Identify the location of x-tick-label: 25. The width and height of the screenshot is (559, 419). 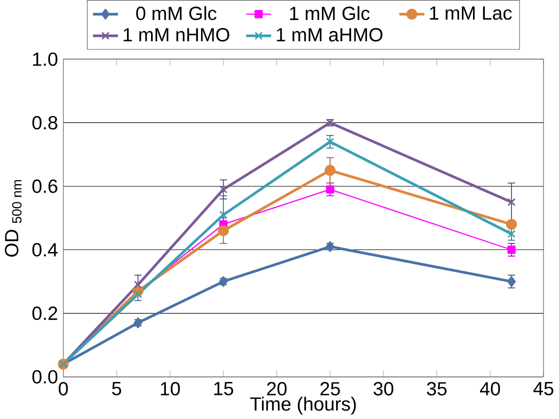
(330, 389).